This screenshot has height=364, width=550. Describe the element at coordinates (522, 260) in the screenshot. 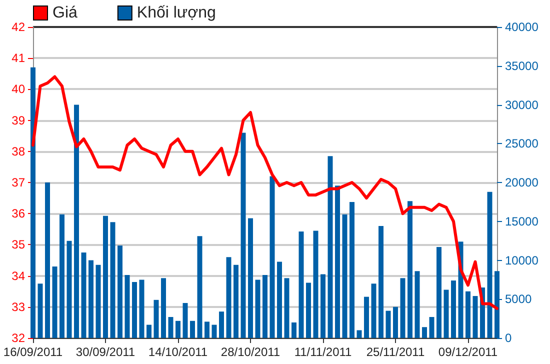

I see `y2-tick-label: 10000` at that location.